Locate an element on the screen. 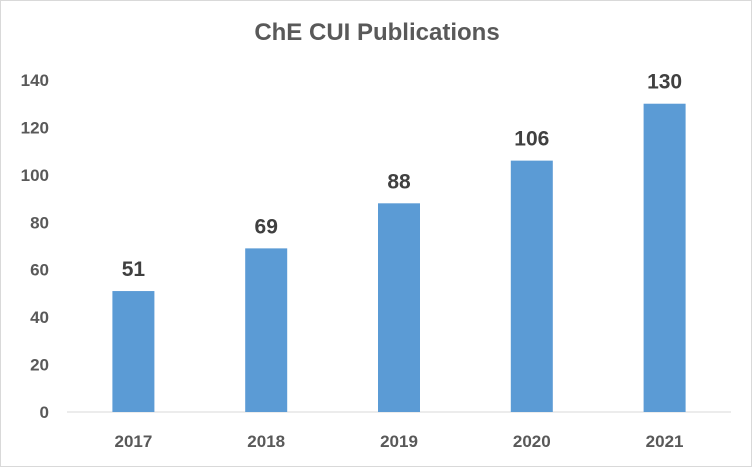 The image size is (752, 468). x-axis: 2017 2018 2019 2020 2021 is located at coordinates (399, 431).